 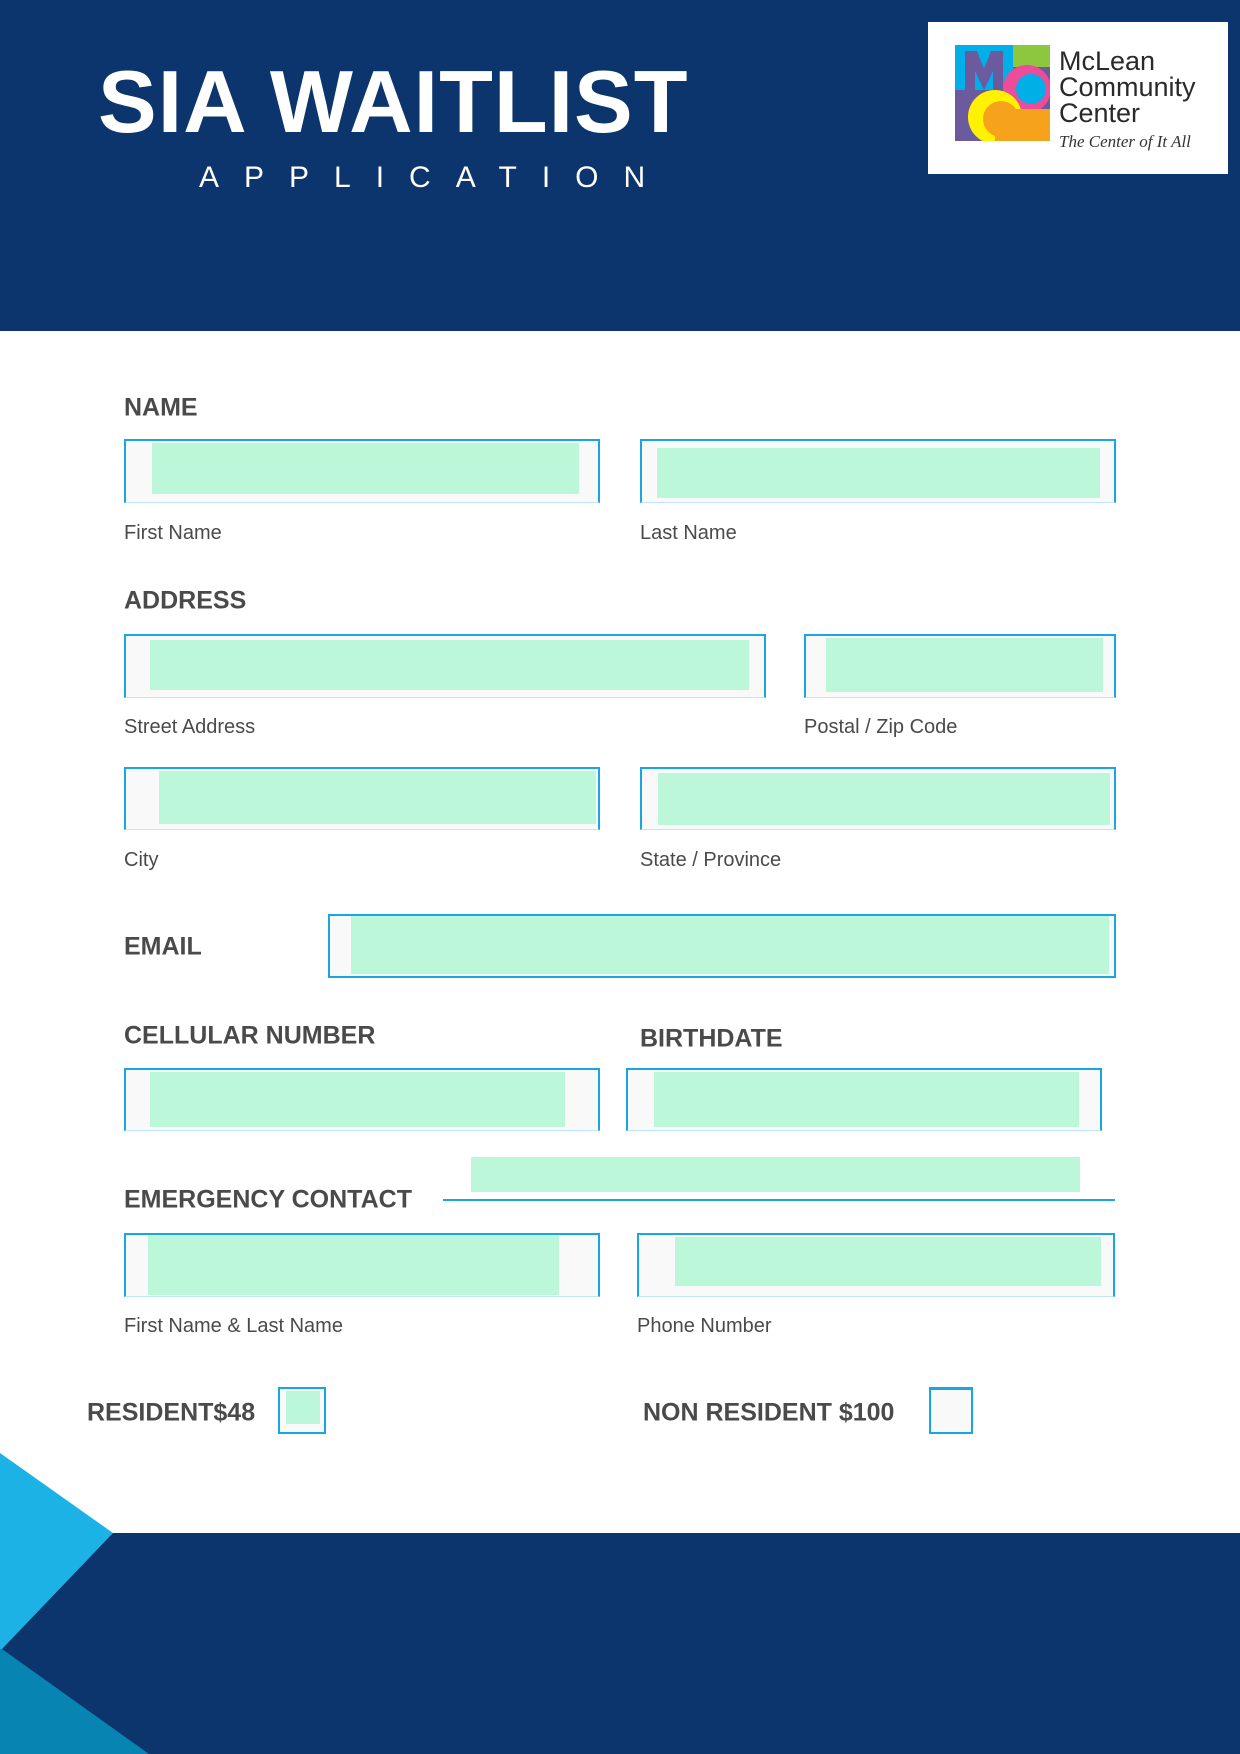 What do you see at coordinates (775, 1174) in the screenshot?
I see `emergency-contact-input` at bounding box center [775, 1174].